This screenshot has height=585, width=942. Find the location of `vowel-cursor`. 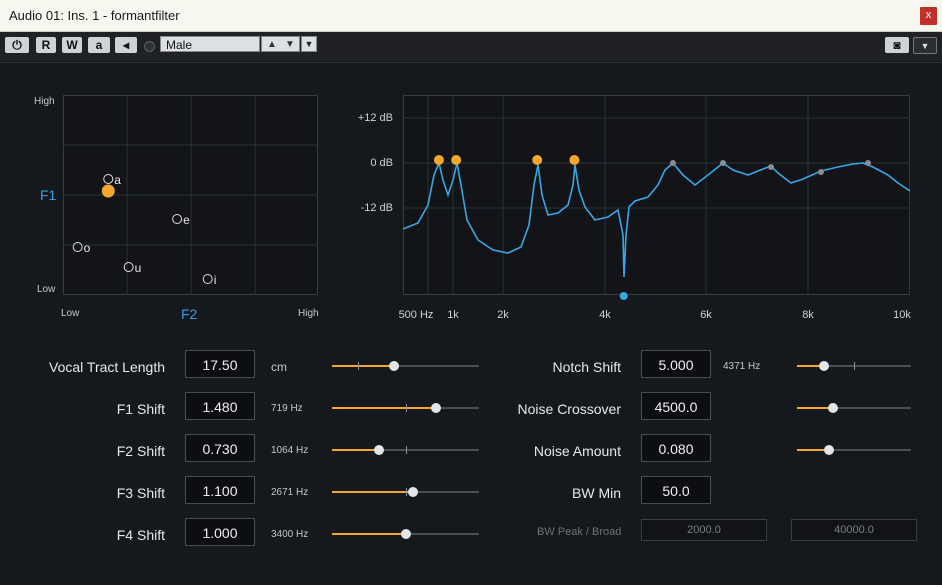

vowel-cursor is located at coordinates (108, 191).